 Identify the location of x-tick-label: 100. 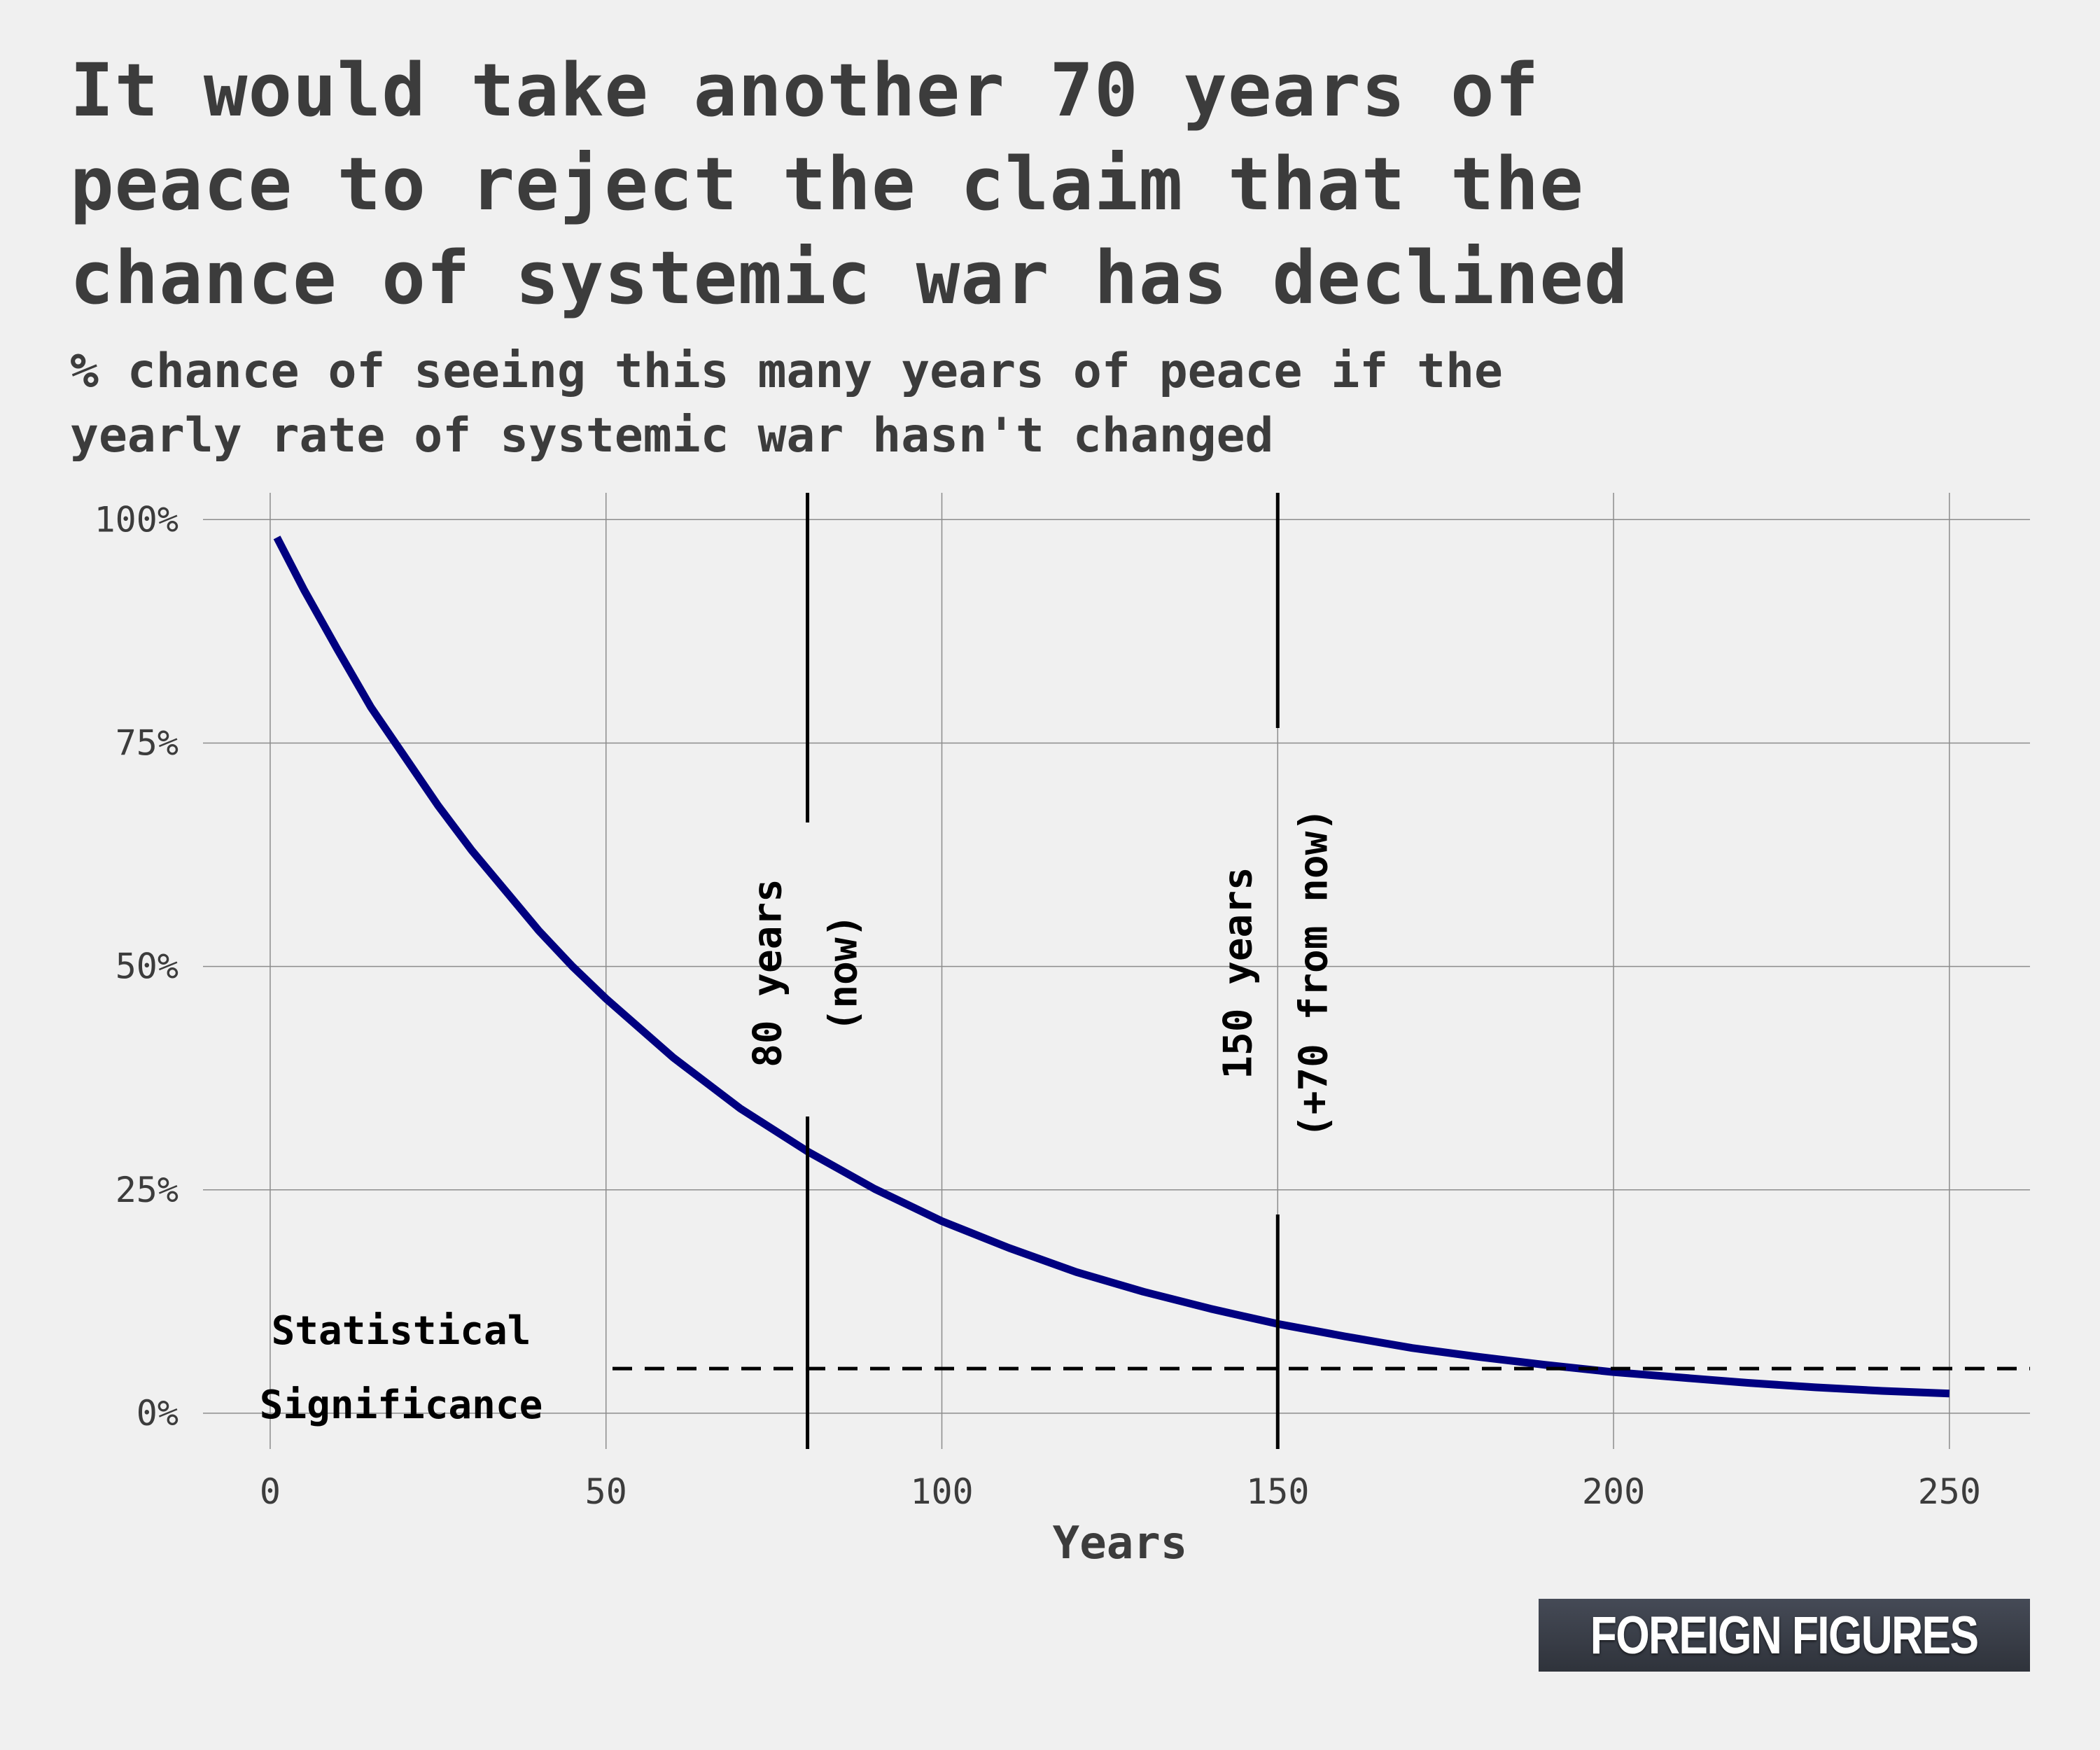
(941, 1491).